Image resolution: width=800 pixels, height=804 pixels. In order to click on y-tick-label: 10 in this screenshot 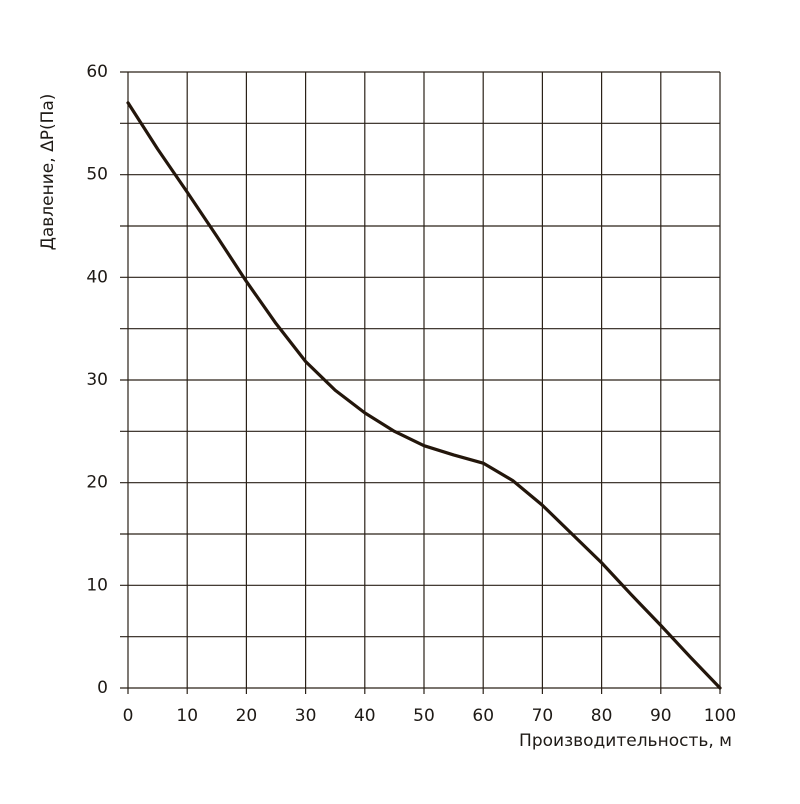, I will do `click(97, 585)`.